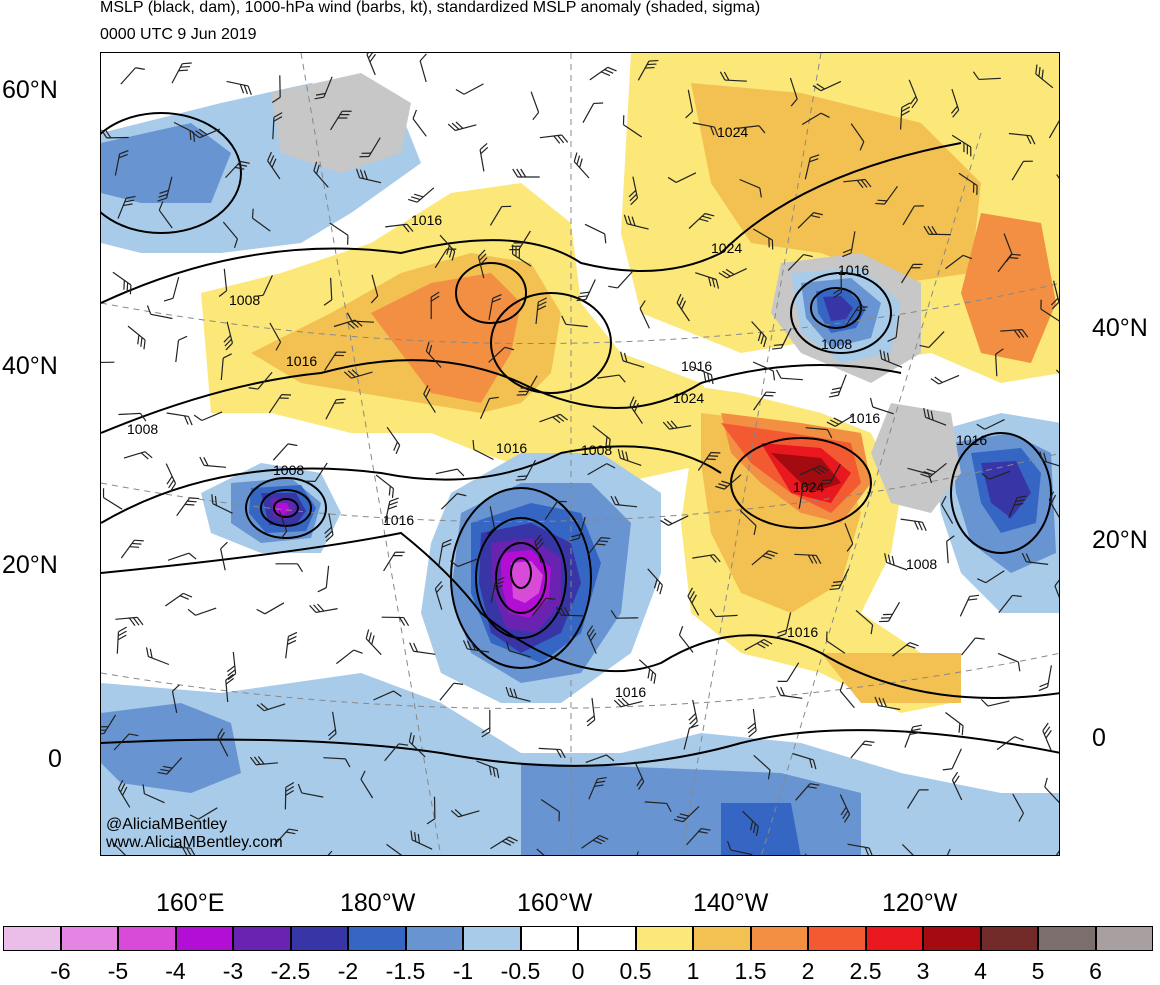 This screenshot has width=1160, height=985. What do you see at coordinates (1120, 328) in the screenshot?
I see `lat-label-right-40n: 40°N` at bounding box center [1120, 328].